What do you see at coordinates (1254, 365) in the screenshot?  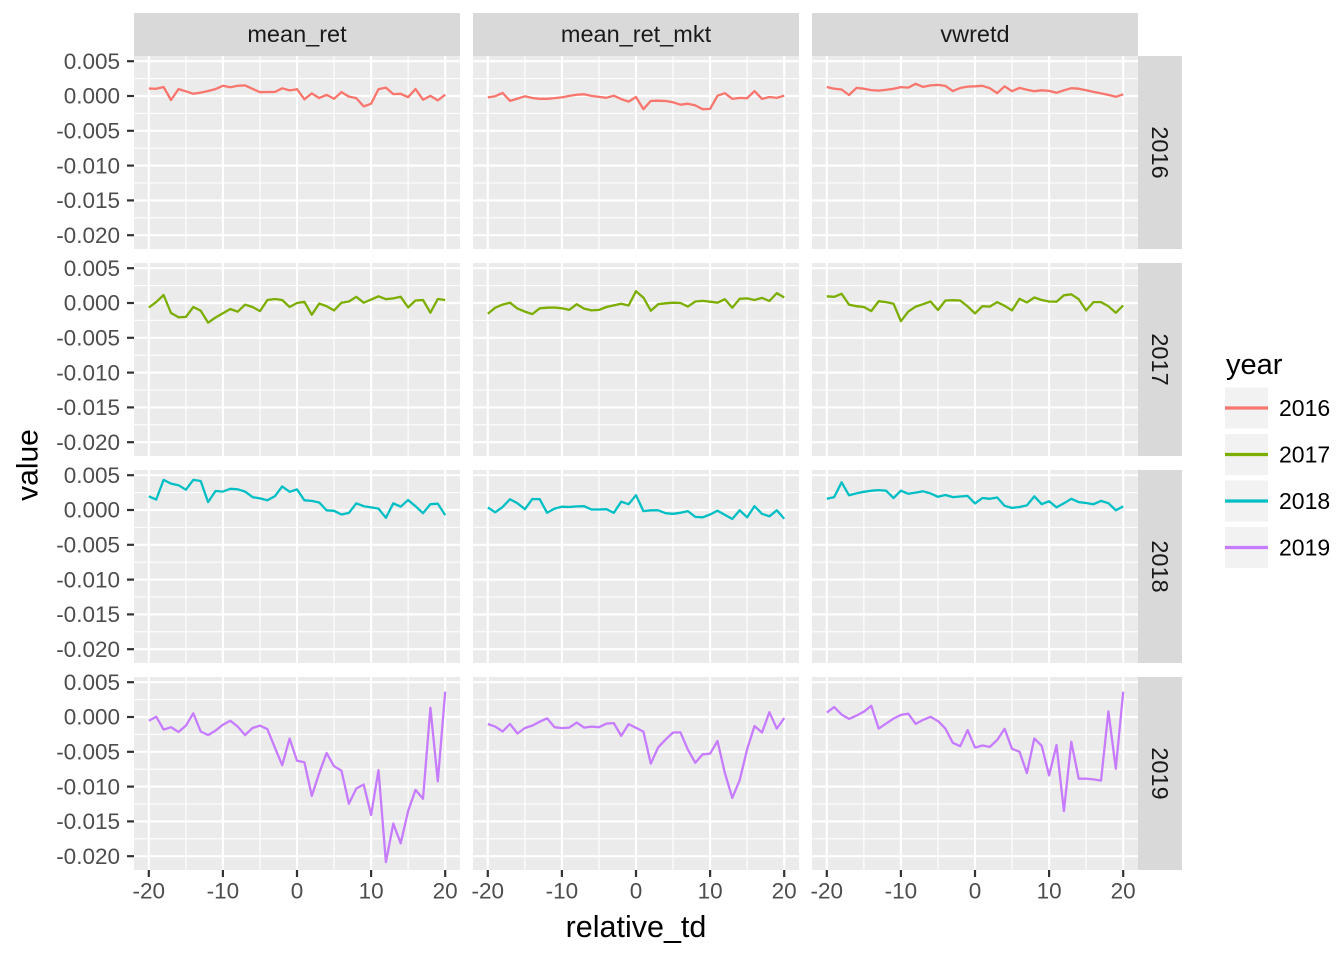 I see `svg-text: year` at bounding box center [1254, 365].